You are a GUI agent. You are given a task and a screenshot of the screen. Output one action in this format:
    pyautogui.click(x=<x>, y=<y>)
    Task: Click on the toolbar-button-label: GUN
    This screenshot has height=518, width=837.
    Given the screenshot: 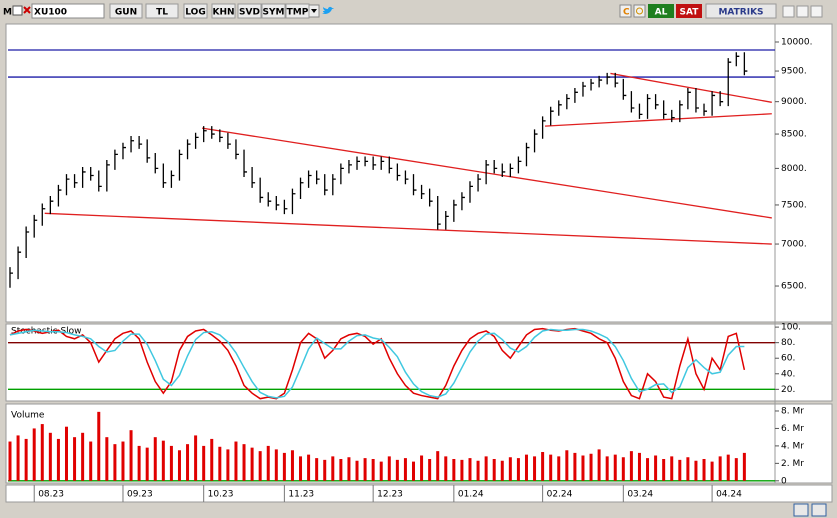 What is the action you would take?
    pyautogui.click(x=126, y=13)
    